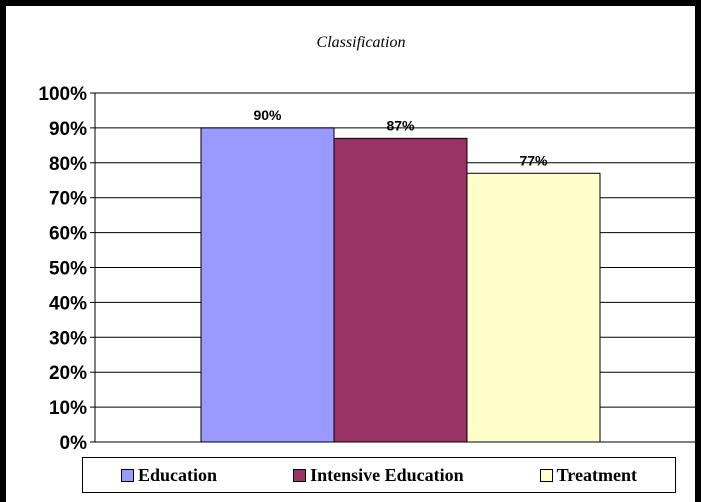 Image resolution: width=701 pixels, height=502 pixels. I want to click on y-tick-label: 100%, so click(62, 94).